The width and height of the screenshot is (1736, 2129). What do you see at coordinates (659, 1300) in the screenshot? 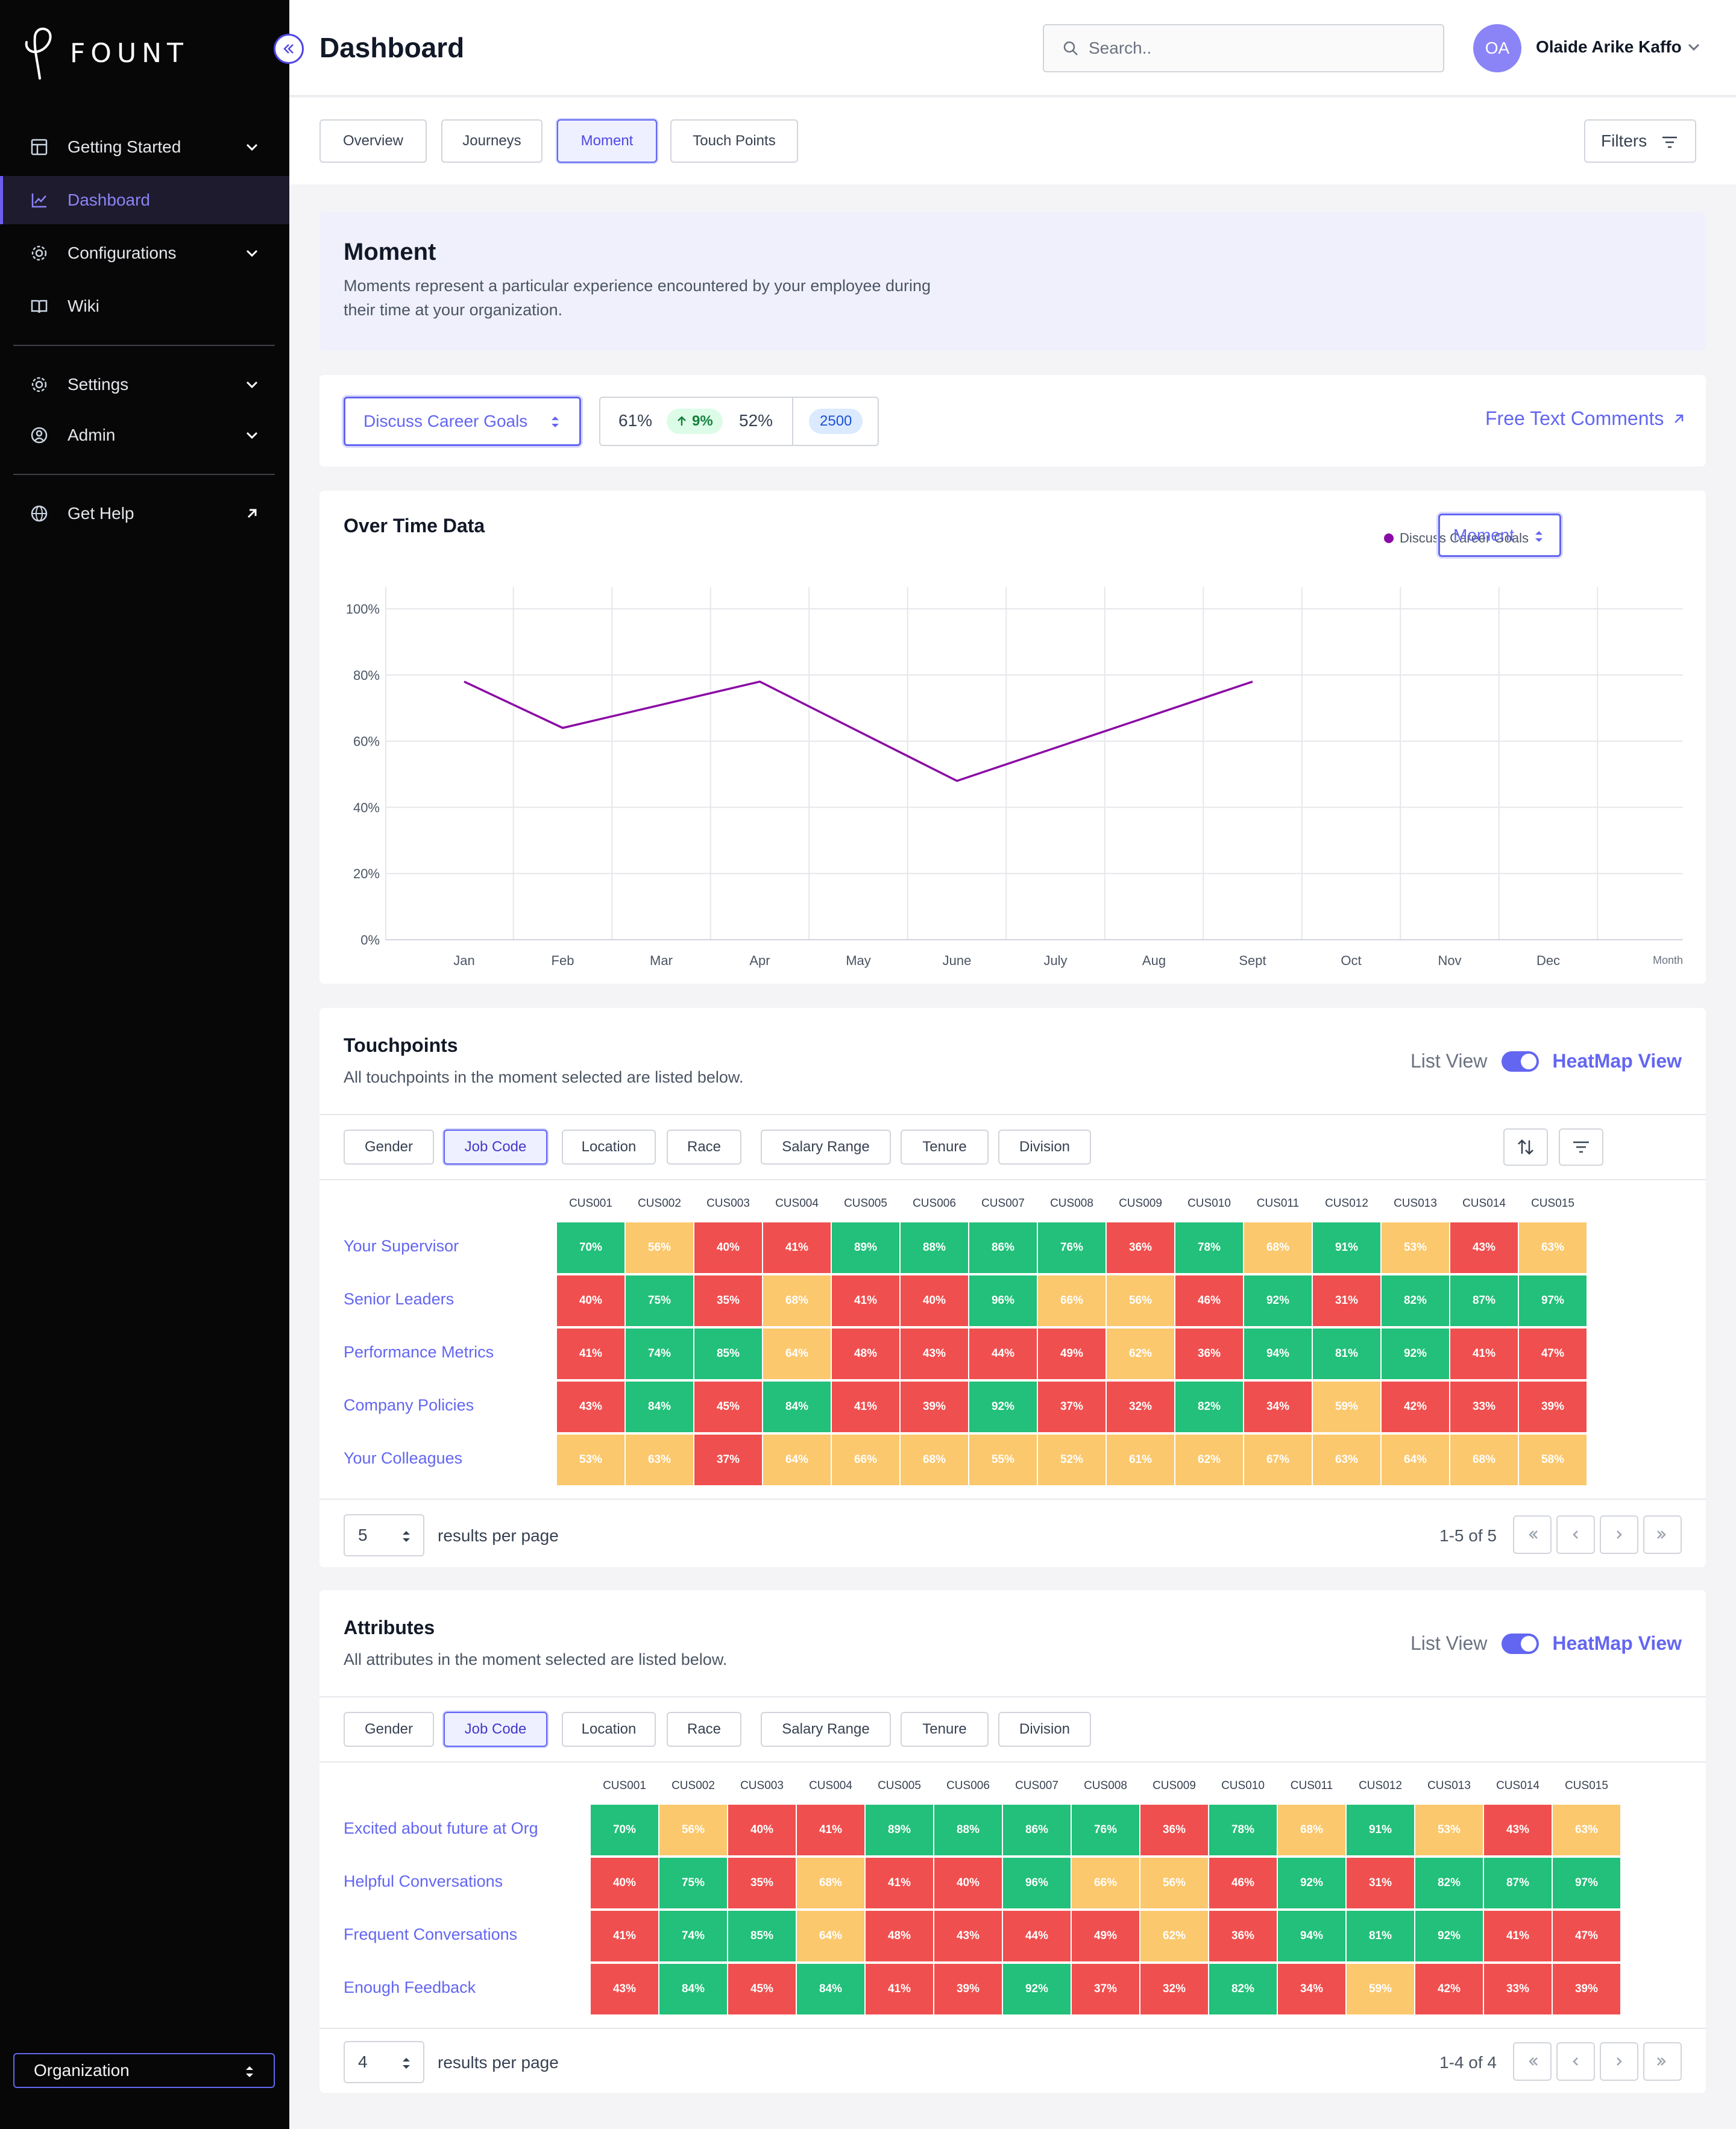
I see `heatmap-cell: 75%` at bounding box center [659, 1300].